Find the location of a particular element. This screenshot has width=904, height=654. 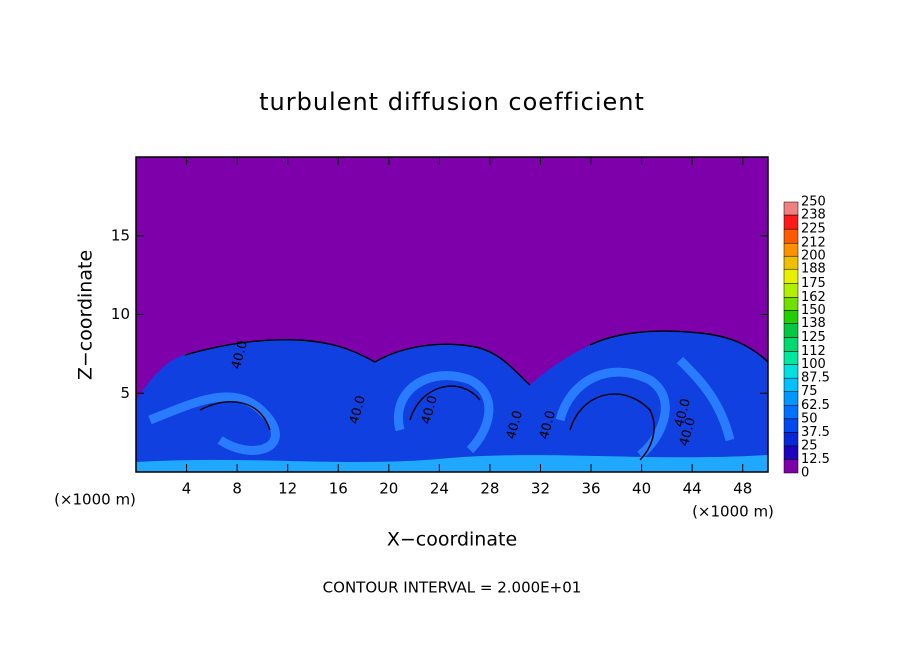

x-axis-label: X−coordinate is located at coordinates (452, 540).